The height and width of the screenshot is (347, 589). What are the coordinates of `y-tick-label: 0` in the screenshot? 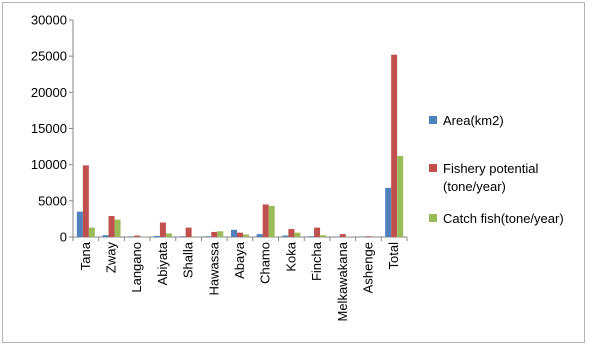 It's located at (63, 237).